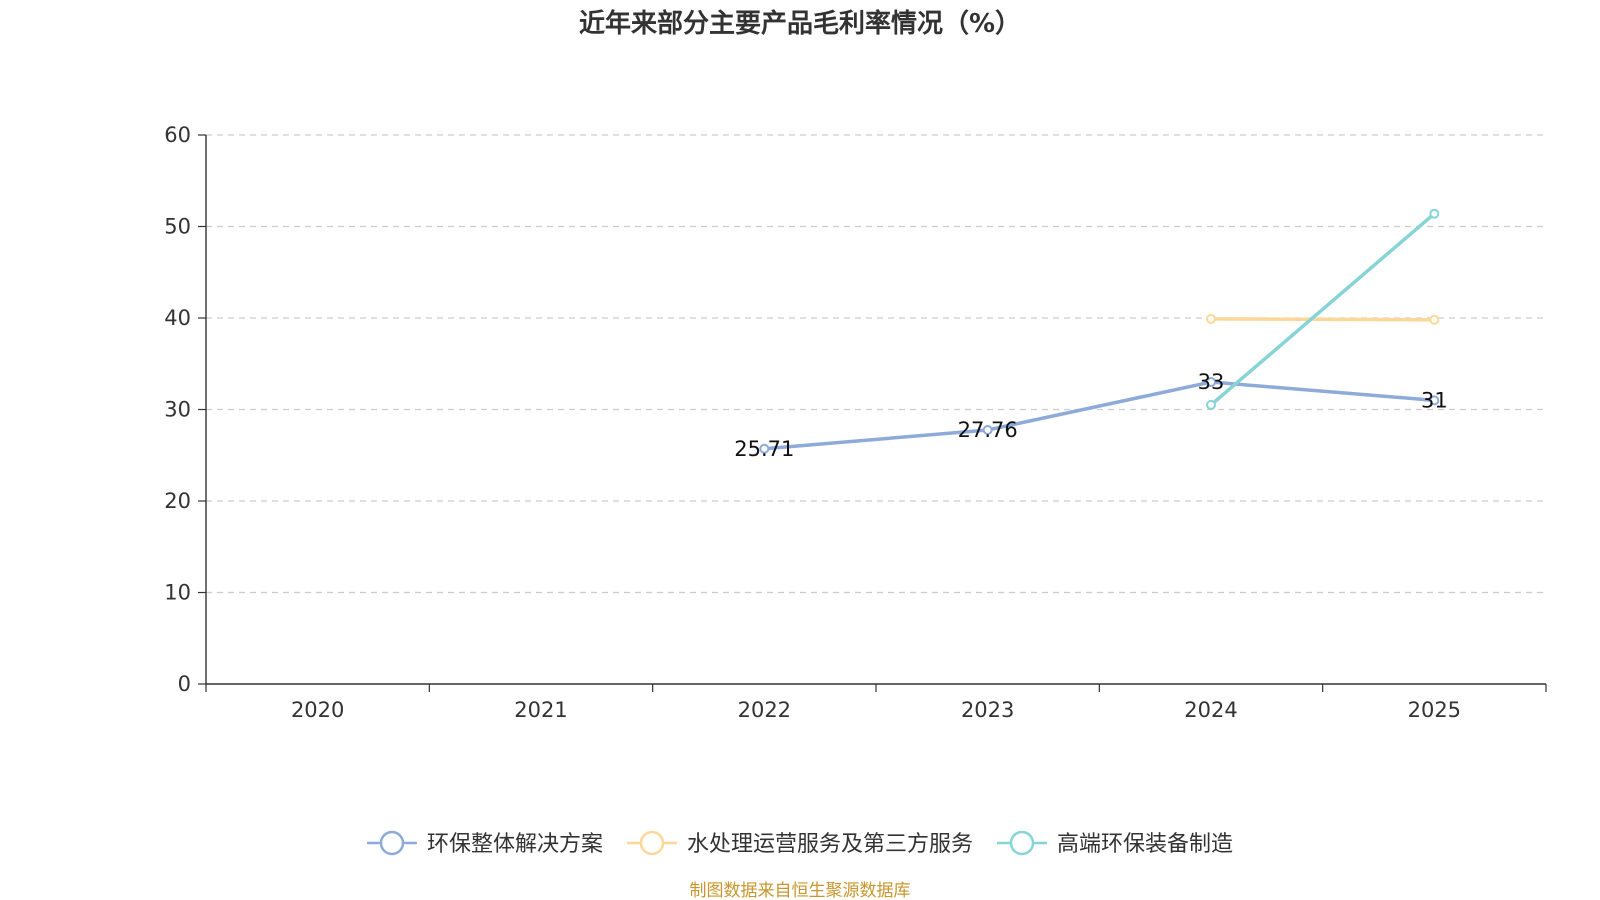  I want to click on legend-item-2: 高端环保装备制造, so click(1115, 843).